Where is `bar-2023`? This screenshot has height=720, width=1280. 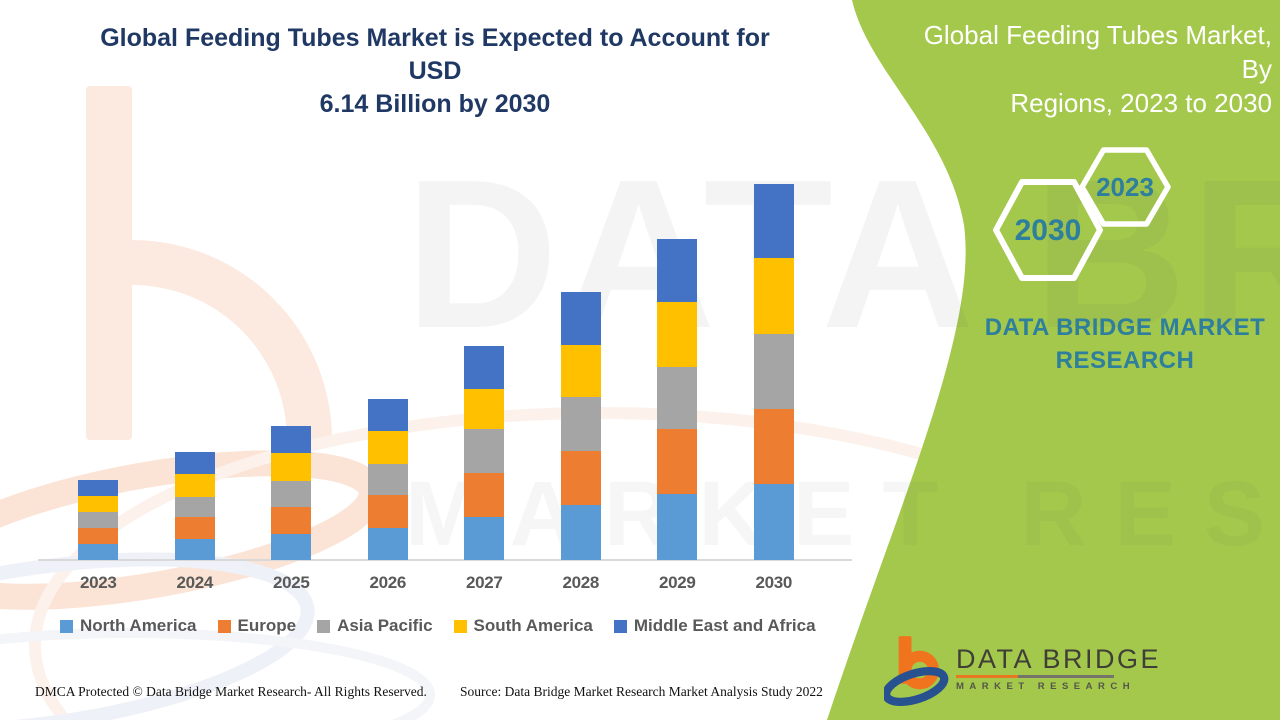 bar-2023 is located at coordinates (98, 519).